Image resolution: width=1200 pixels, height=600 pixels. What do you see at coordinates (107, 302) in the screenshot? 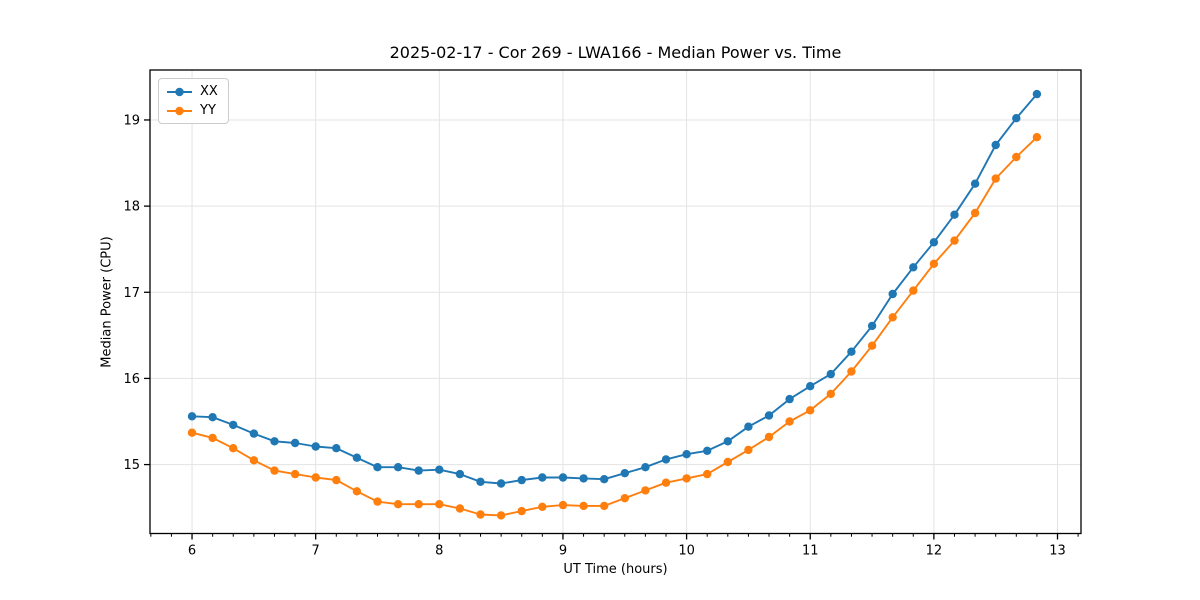
I see `y-axis-label: Median Power (CPU)` at bounding box center [107, 302].